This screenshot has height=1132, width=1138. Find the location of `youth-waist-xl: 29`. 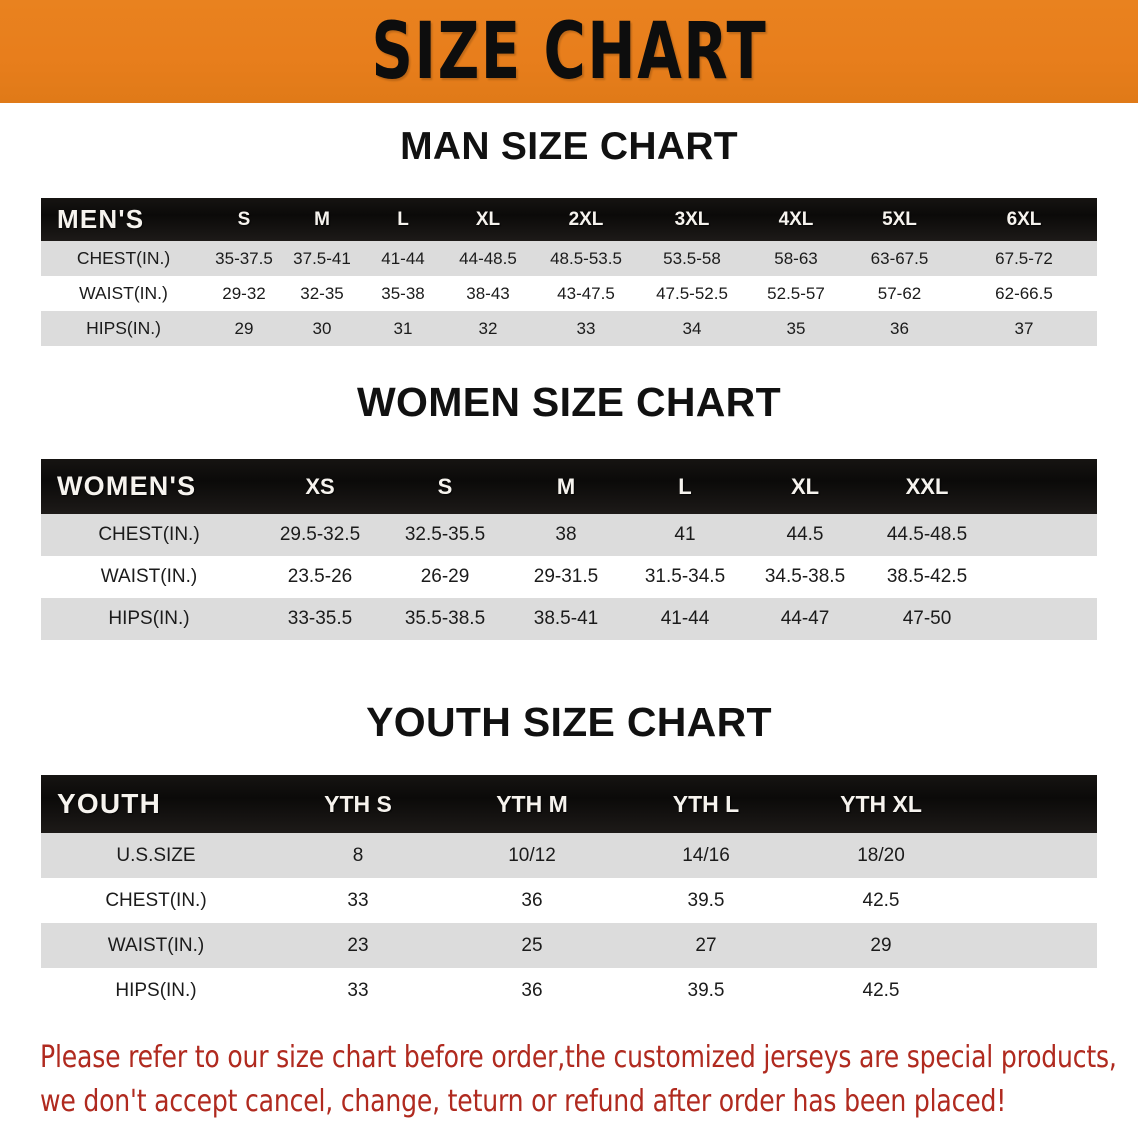

youth-waist-xl: 29 is located at coordinates (881, 945).